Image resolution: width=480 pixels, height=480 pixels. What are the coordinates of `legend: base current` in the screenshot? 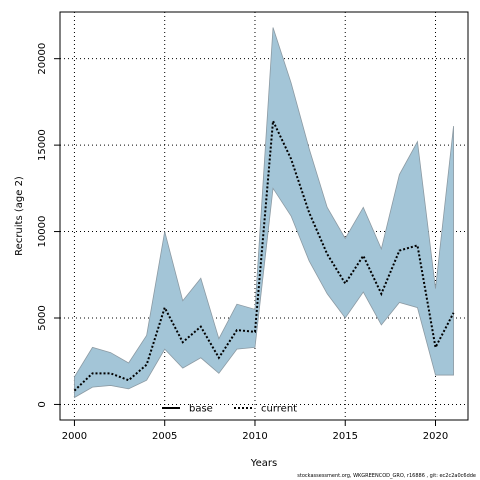 It's located at (229, 409).